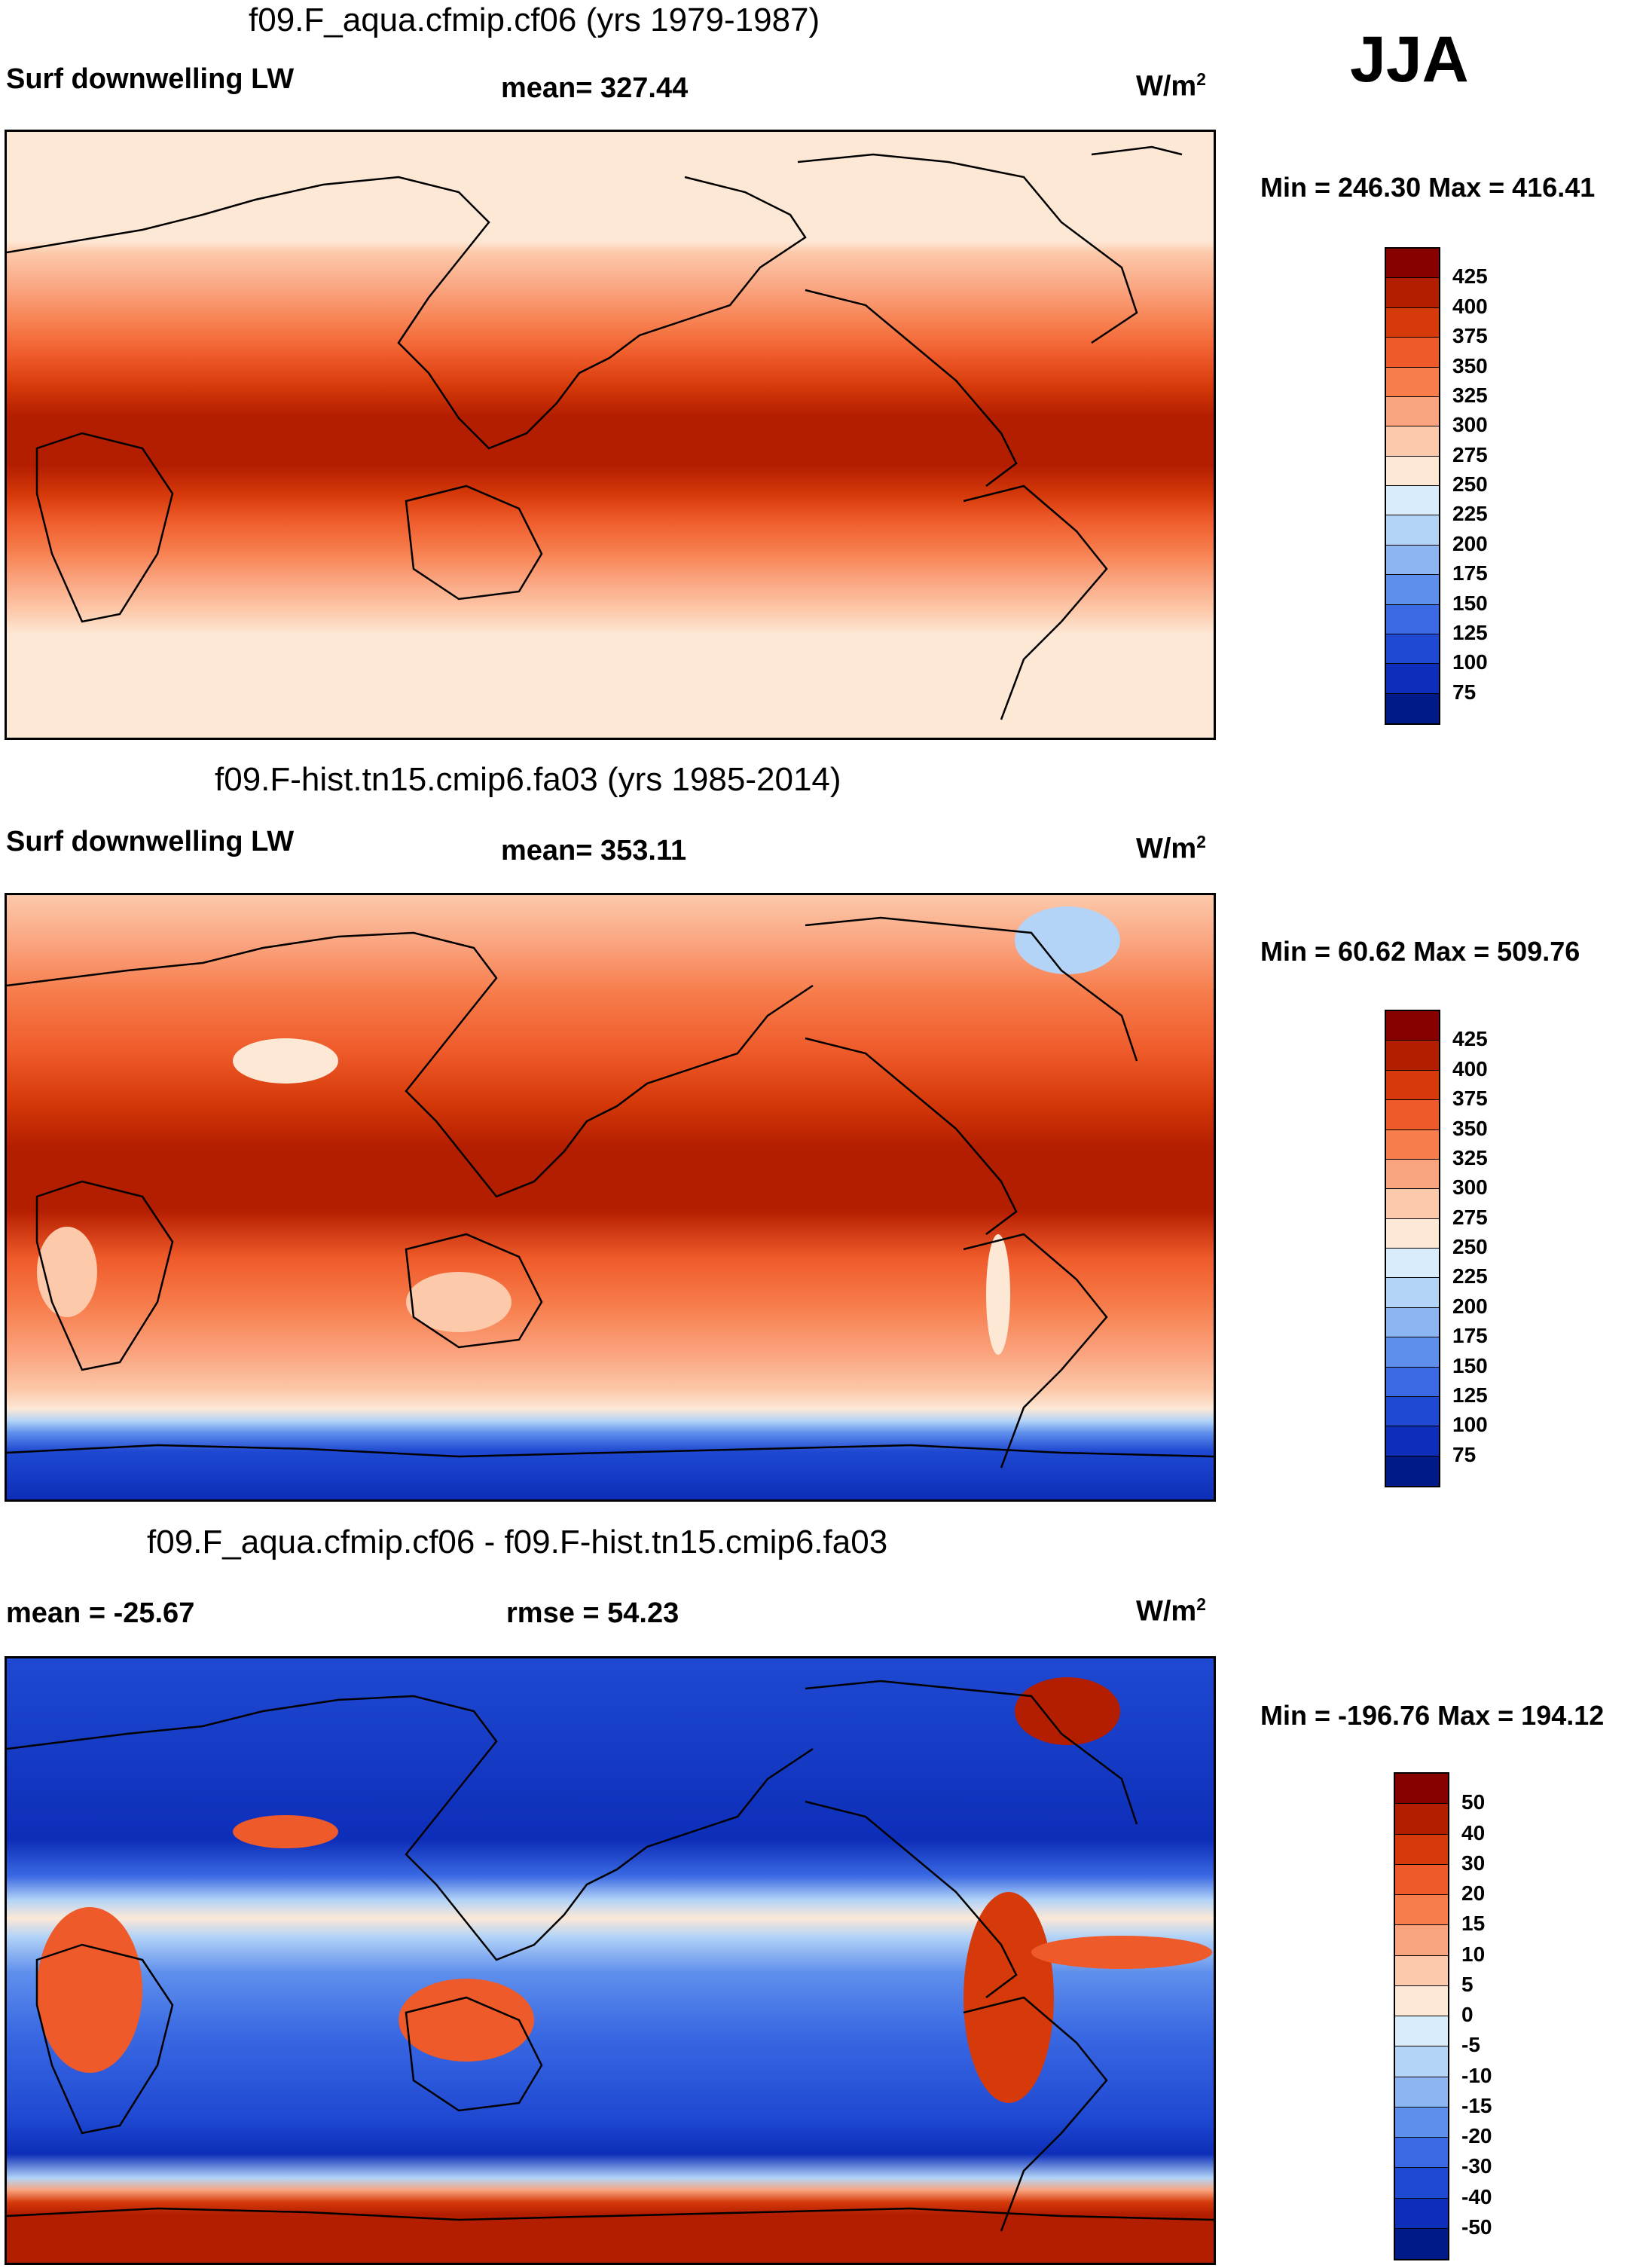  Describe the element at coordinates (1470, 1217) in the screenshot. I see `colorbar-tick-label: 275` at that location.